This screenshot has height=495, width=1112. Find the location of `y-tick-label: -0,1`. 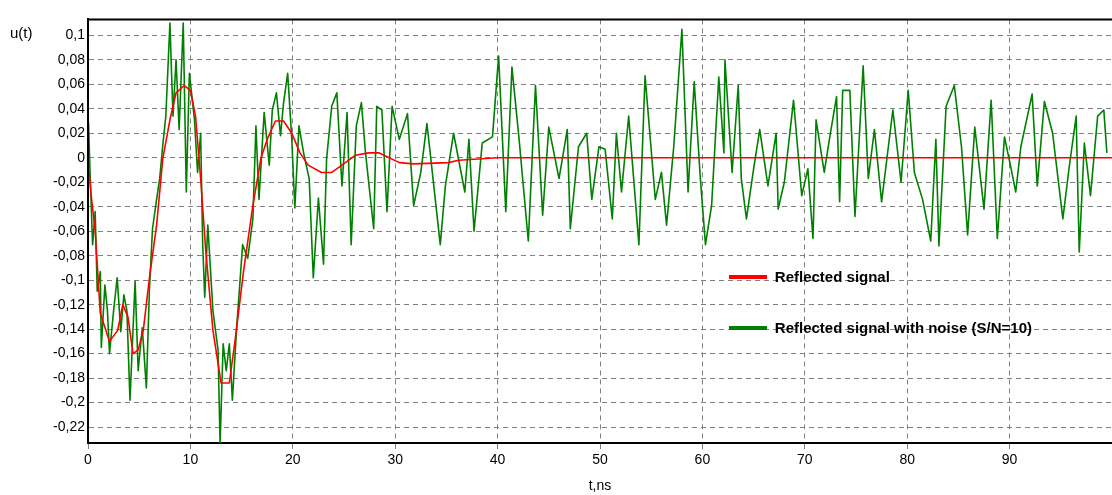

y-tick-label: -0,1 is located at coordinates (73, 279).